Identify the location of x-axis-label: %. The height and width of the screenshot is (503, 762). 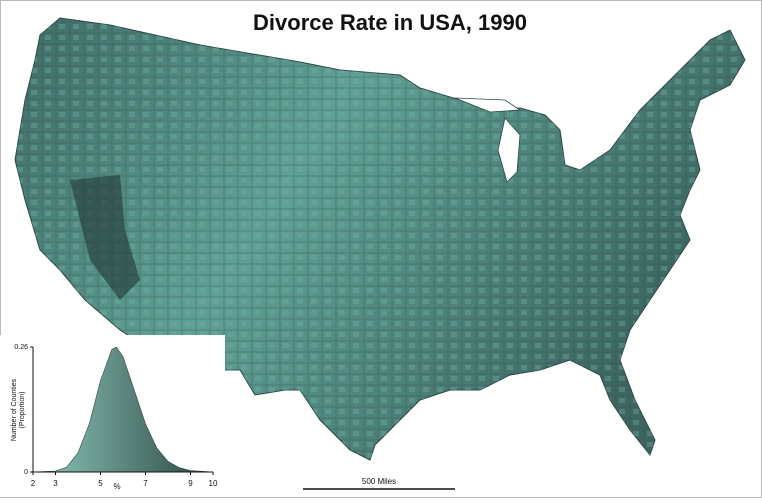
(116, 486).